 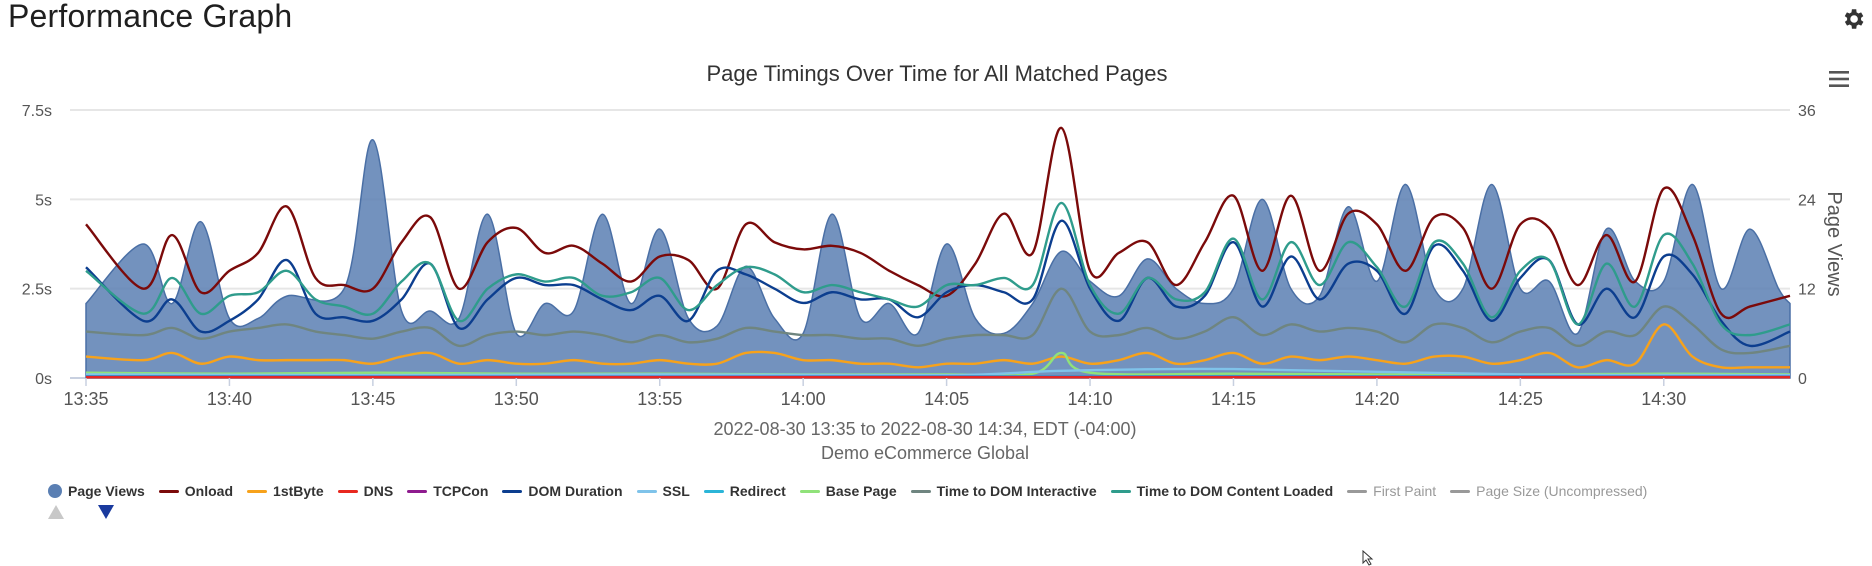 I want to click on legend-item-time-to-dom-content-loaded: Time to DOM Content Loaded, so click(x=1222, y=491).